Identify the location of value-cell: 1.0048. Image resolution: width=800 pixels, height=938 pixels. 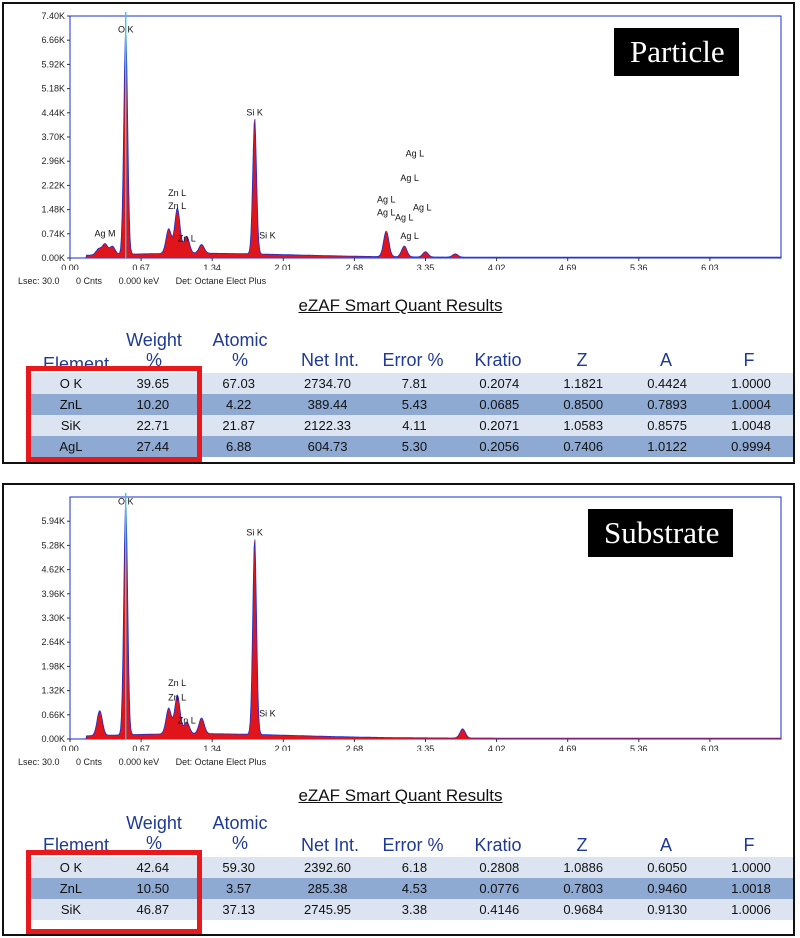
(751, 425).